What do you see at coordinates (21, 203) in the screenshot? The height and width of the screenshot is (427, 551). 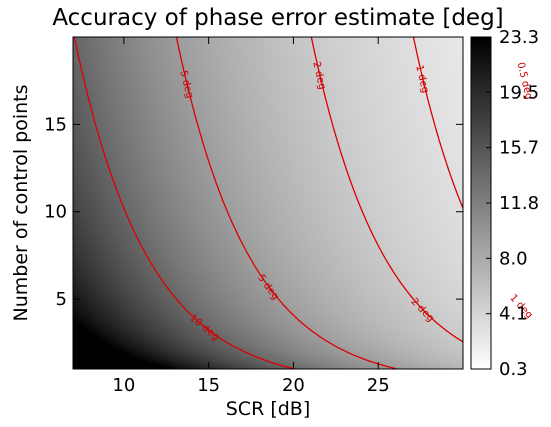 I see `y-axis-label: Number of control points` at bounding box center [21, 203].